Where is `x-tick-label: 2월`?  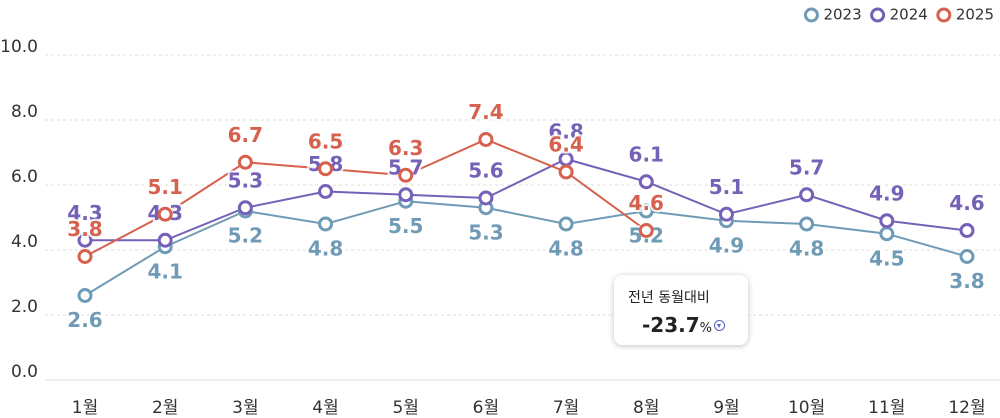
x-tick-label: 2월 is located at coordinates (165, 408).